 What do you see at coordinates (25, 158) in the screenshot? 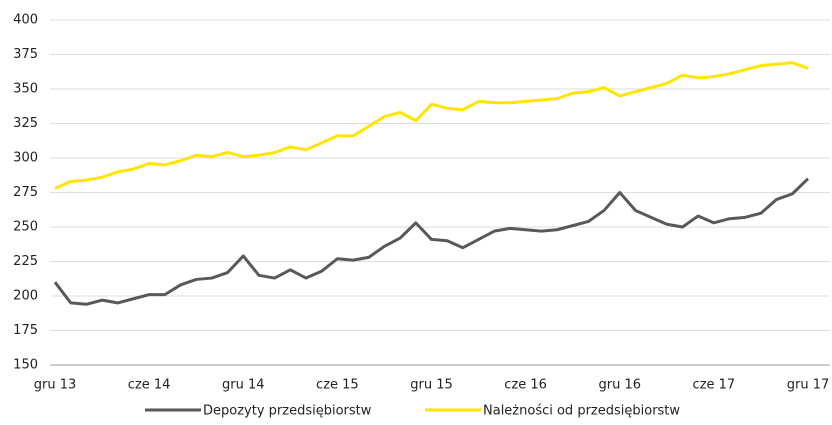
I see `y-tick-label: 300` at bounding box center [25, 158].